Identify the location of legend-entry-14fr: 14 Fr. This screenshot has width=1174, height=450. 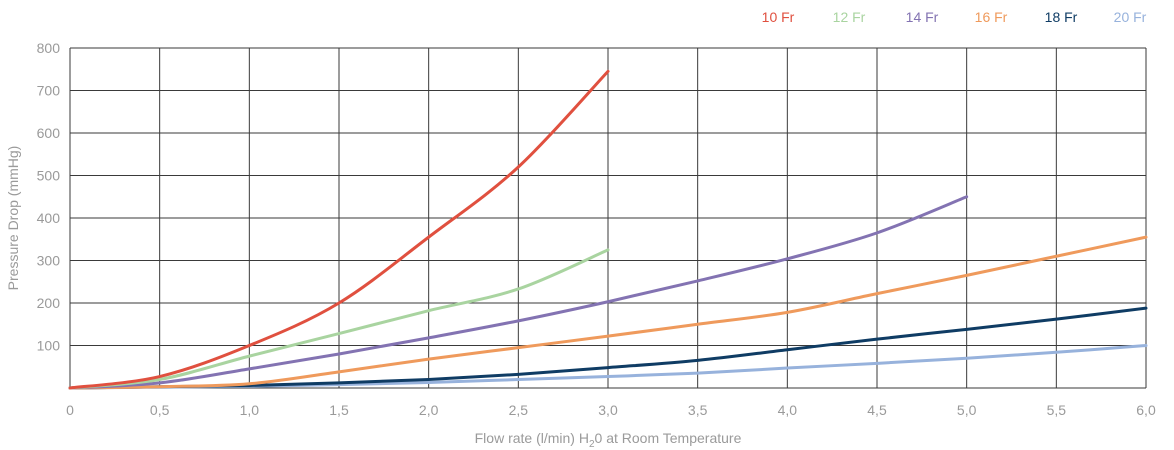
(922, 17).